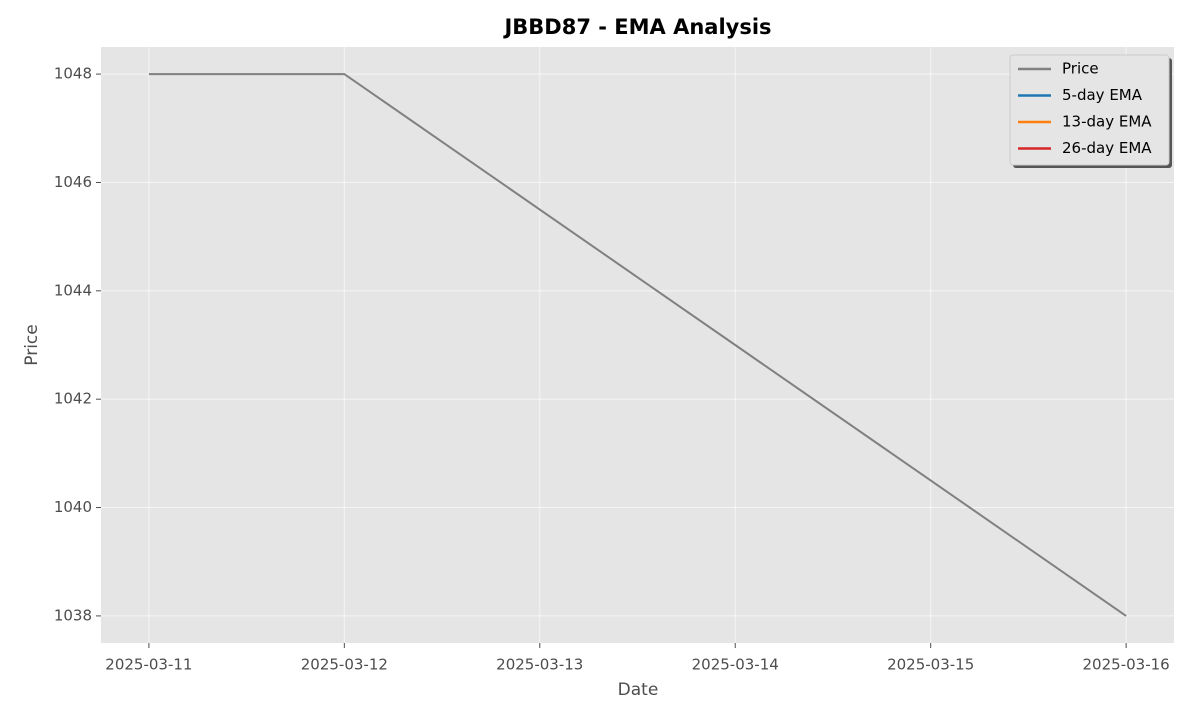 This screenshot has height=720, width=1200. Describe the element at coordinates (73, 182) in the screenshot. I see `y-tick-label: 1046` at that location.